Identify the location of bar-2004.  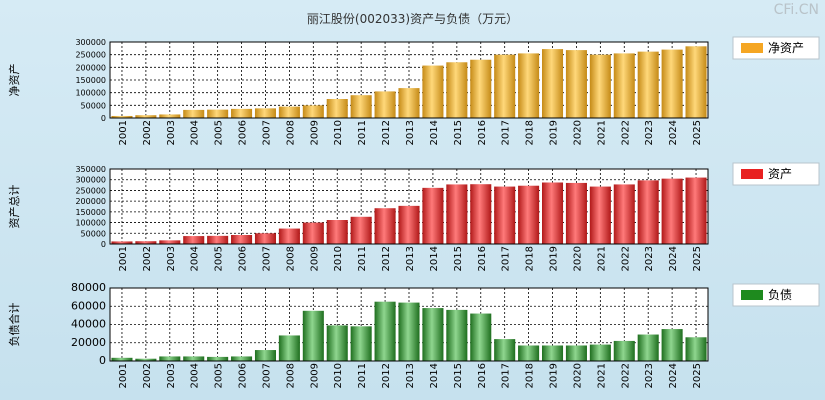
(194, 358).